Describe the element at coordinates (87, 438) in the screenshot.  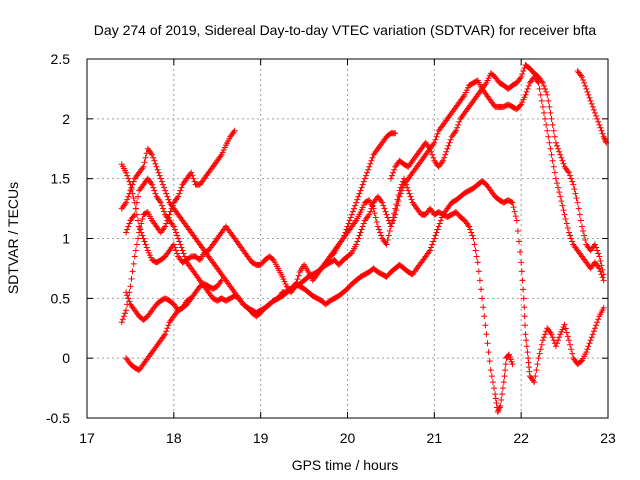
I see `x-tick-label: 17` at that location.